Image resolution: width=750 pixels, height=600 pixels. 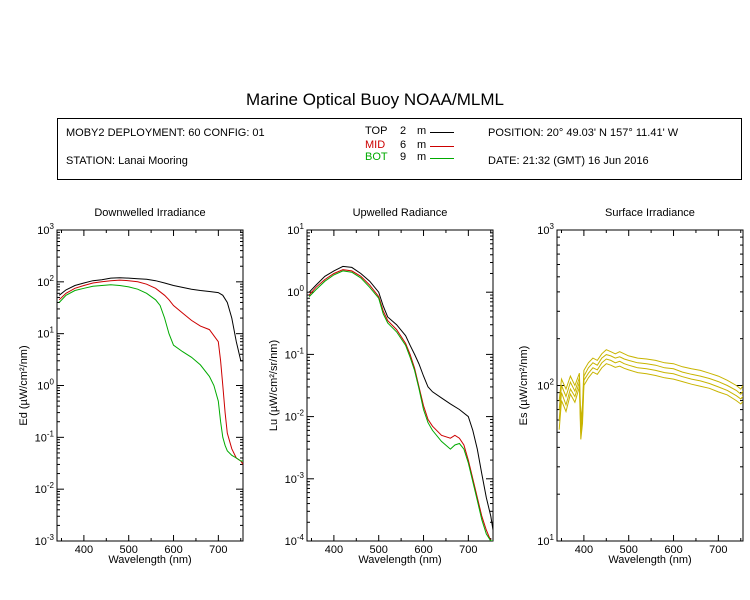 I want to click on deployment-text: MOBY2 DEPLOYMENT: 60 CONFIG: 01, so click(x=165, y=133).